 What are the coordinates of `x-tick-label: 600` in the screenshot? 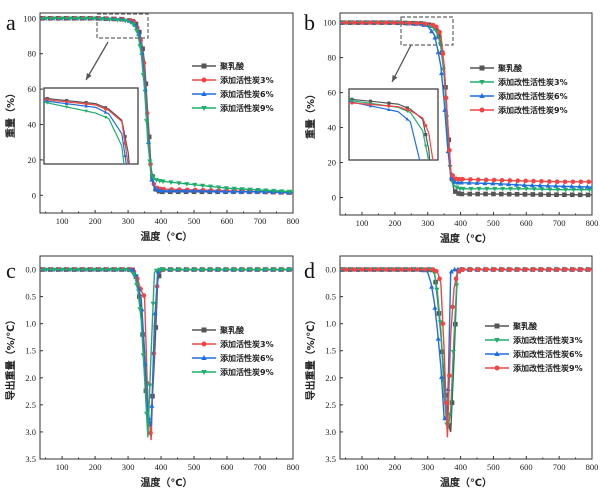 It's located at (227, 467).